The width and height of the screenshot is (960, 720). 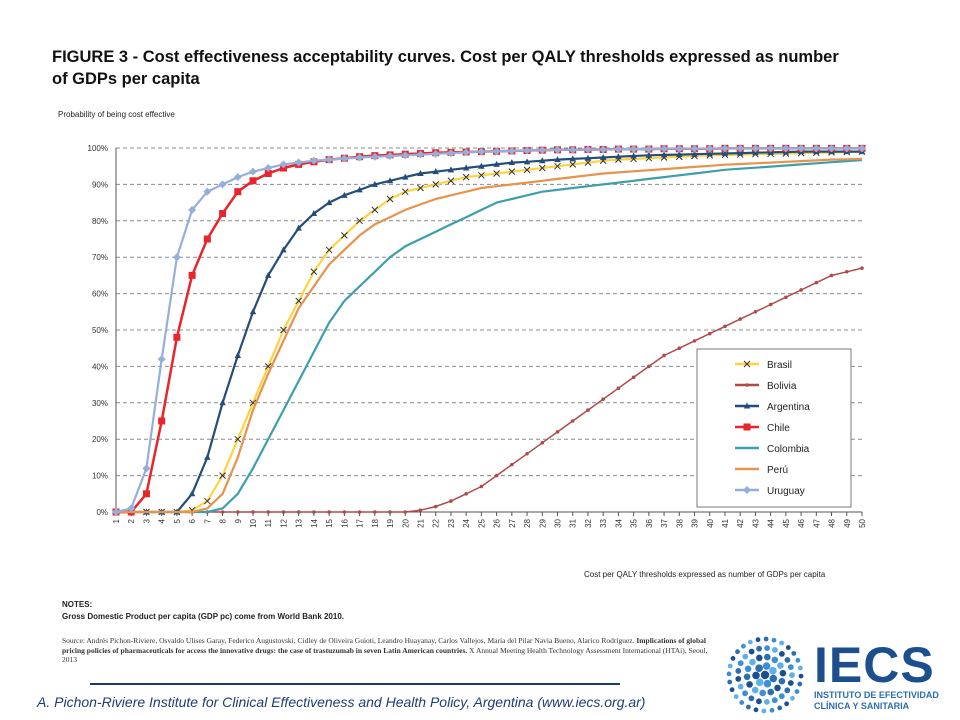 What do you see at coordinates (762, 428) in the screenshot?
I see `legend-item: Chile` at bounding box center [762, 428].